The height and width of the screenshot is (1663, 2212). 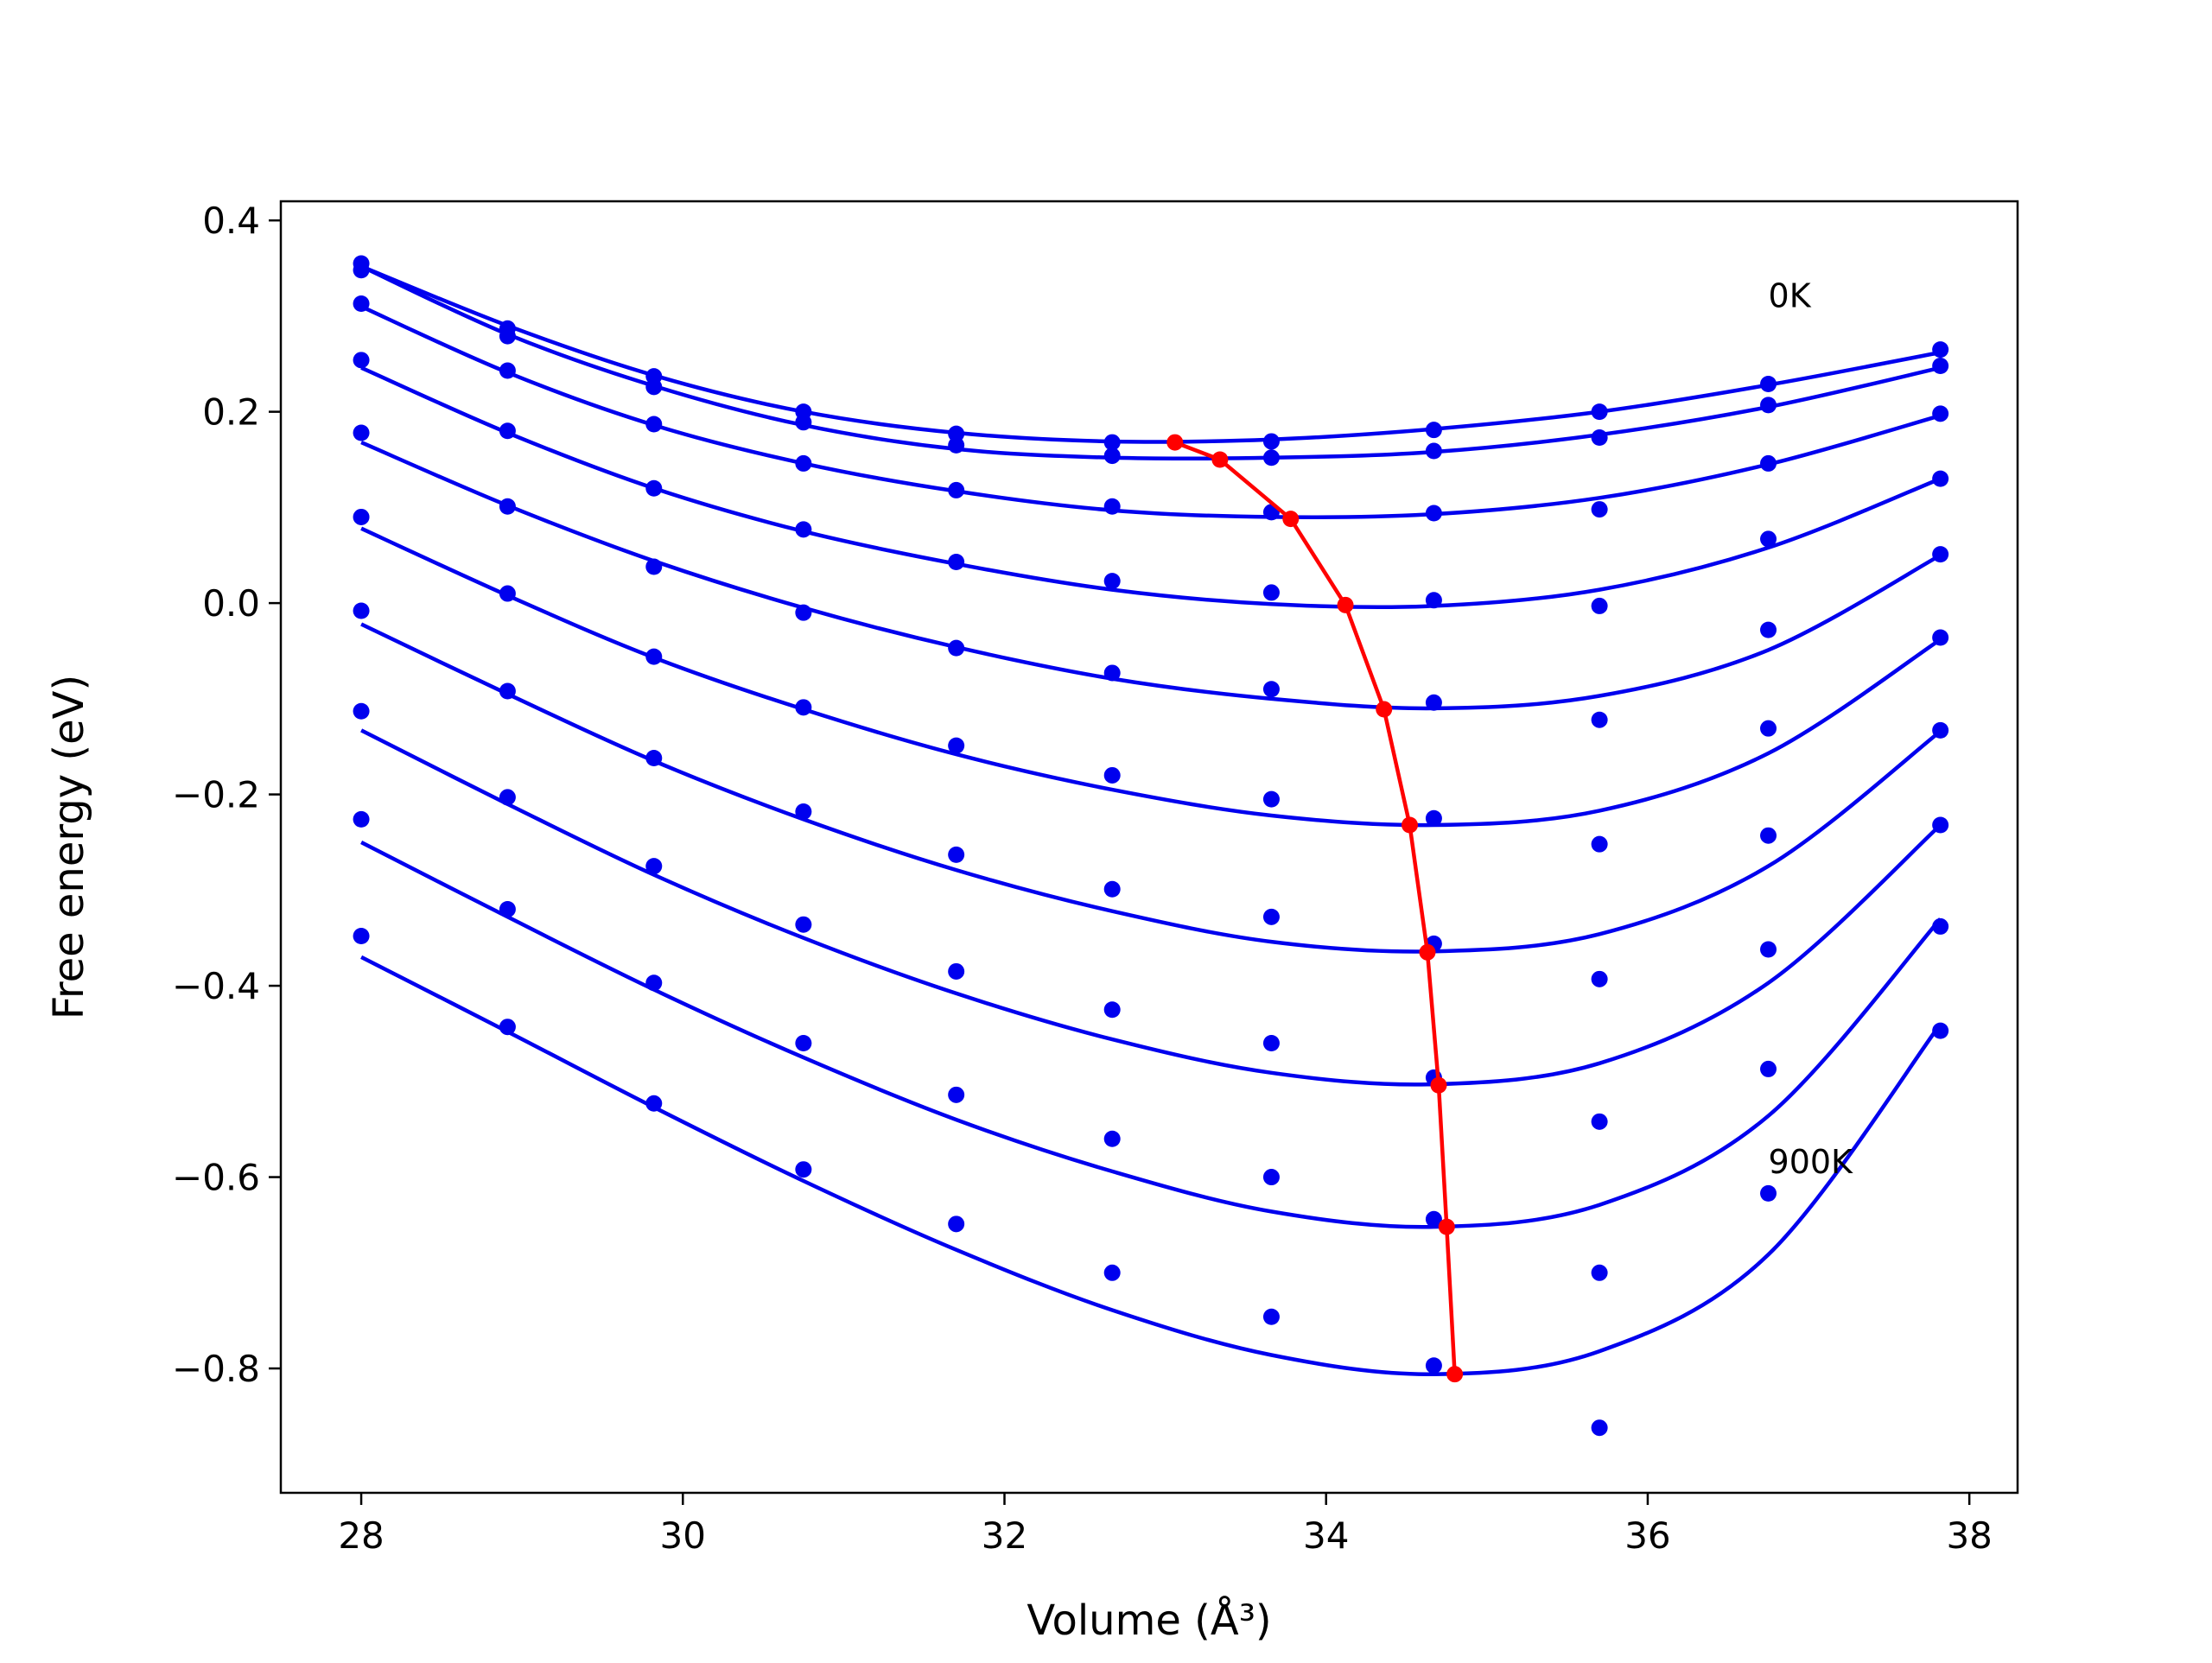 What do you see at coordinates (1790, 296) in the screenshot?
I see `annotation-0k: 0K` at bounding box center [1790, 296].